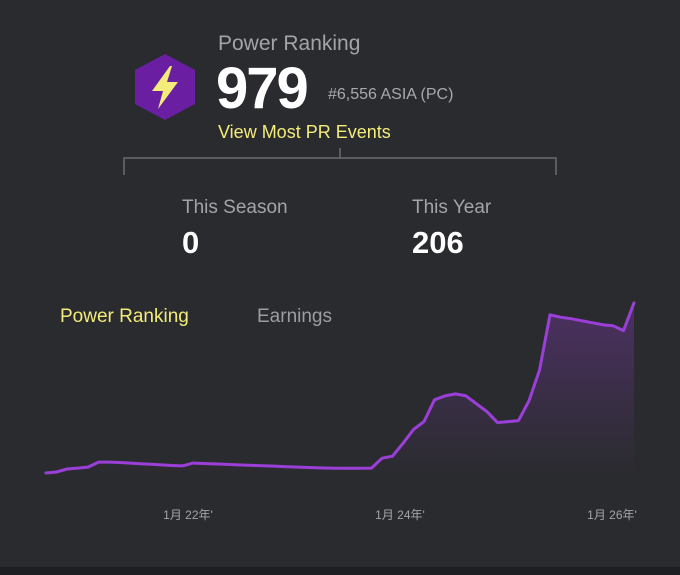 The width and height of the screenshot is (680, 575). I want to click on tab-power-ranking: Power Ranking, so click(124, 316).